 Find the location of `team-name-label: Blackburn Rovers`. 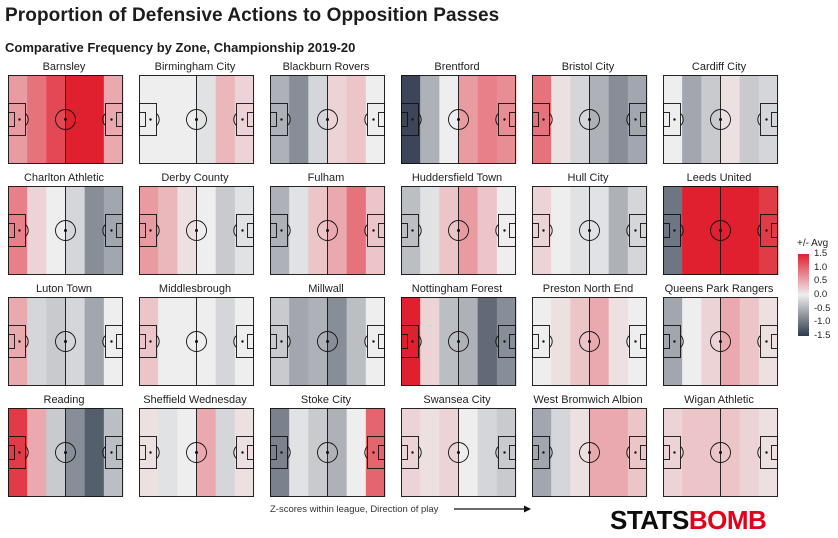

team-name-label: Blackburn Rovers is located at coordinates (326, 67).